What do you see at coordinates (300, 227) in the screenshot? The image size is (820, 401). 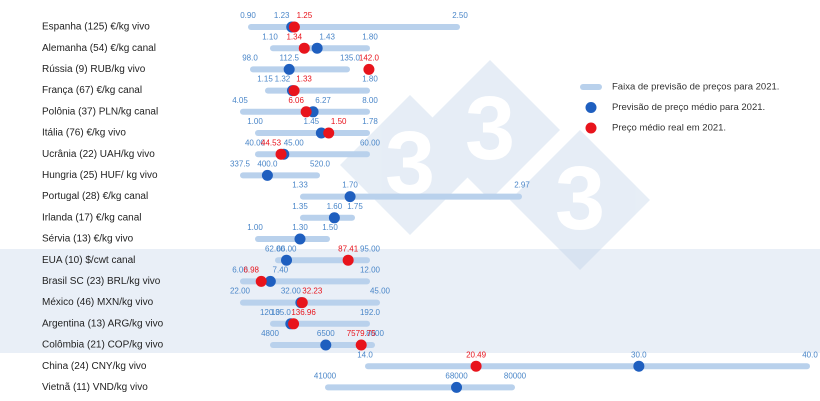 I see `value-label: 1.30` at bounding box center [300, 227].